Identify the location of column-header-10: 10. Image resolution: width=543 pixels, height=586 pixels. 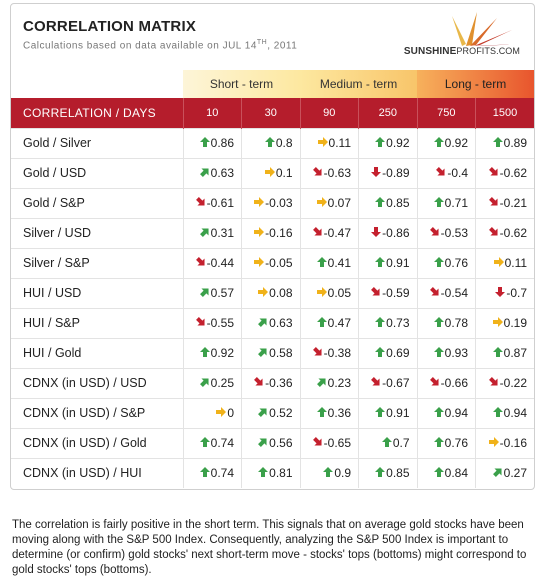
(212, 113).